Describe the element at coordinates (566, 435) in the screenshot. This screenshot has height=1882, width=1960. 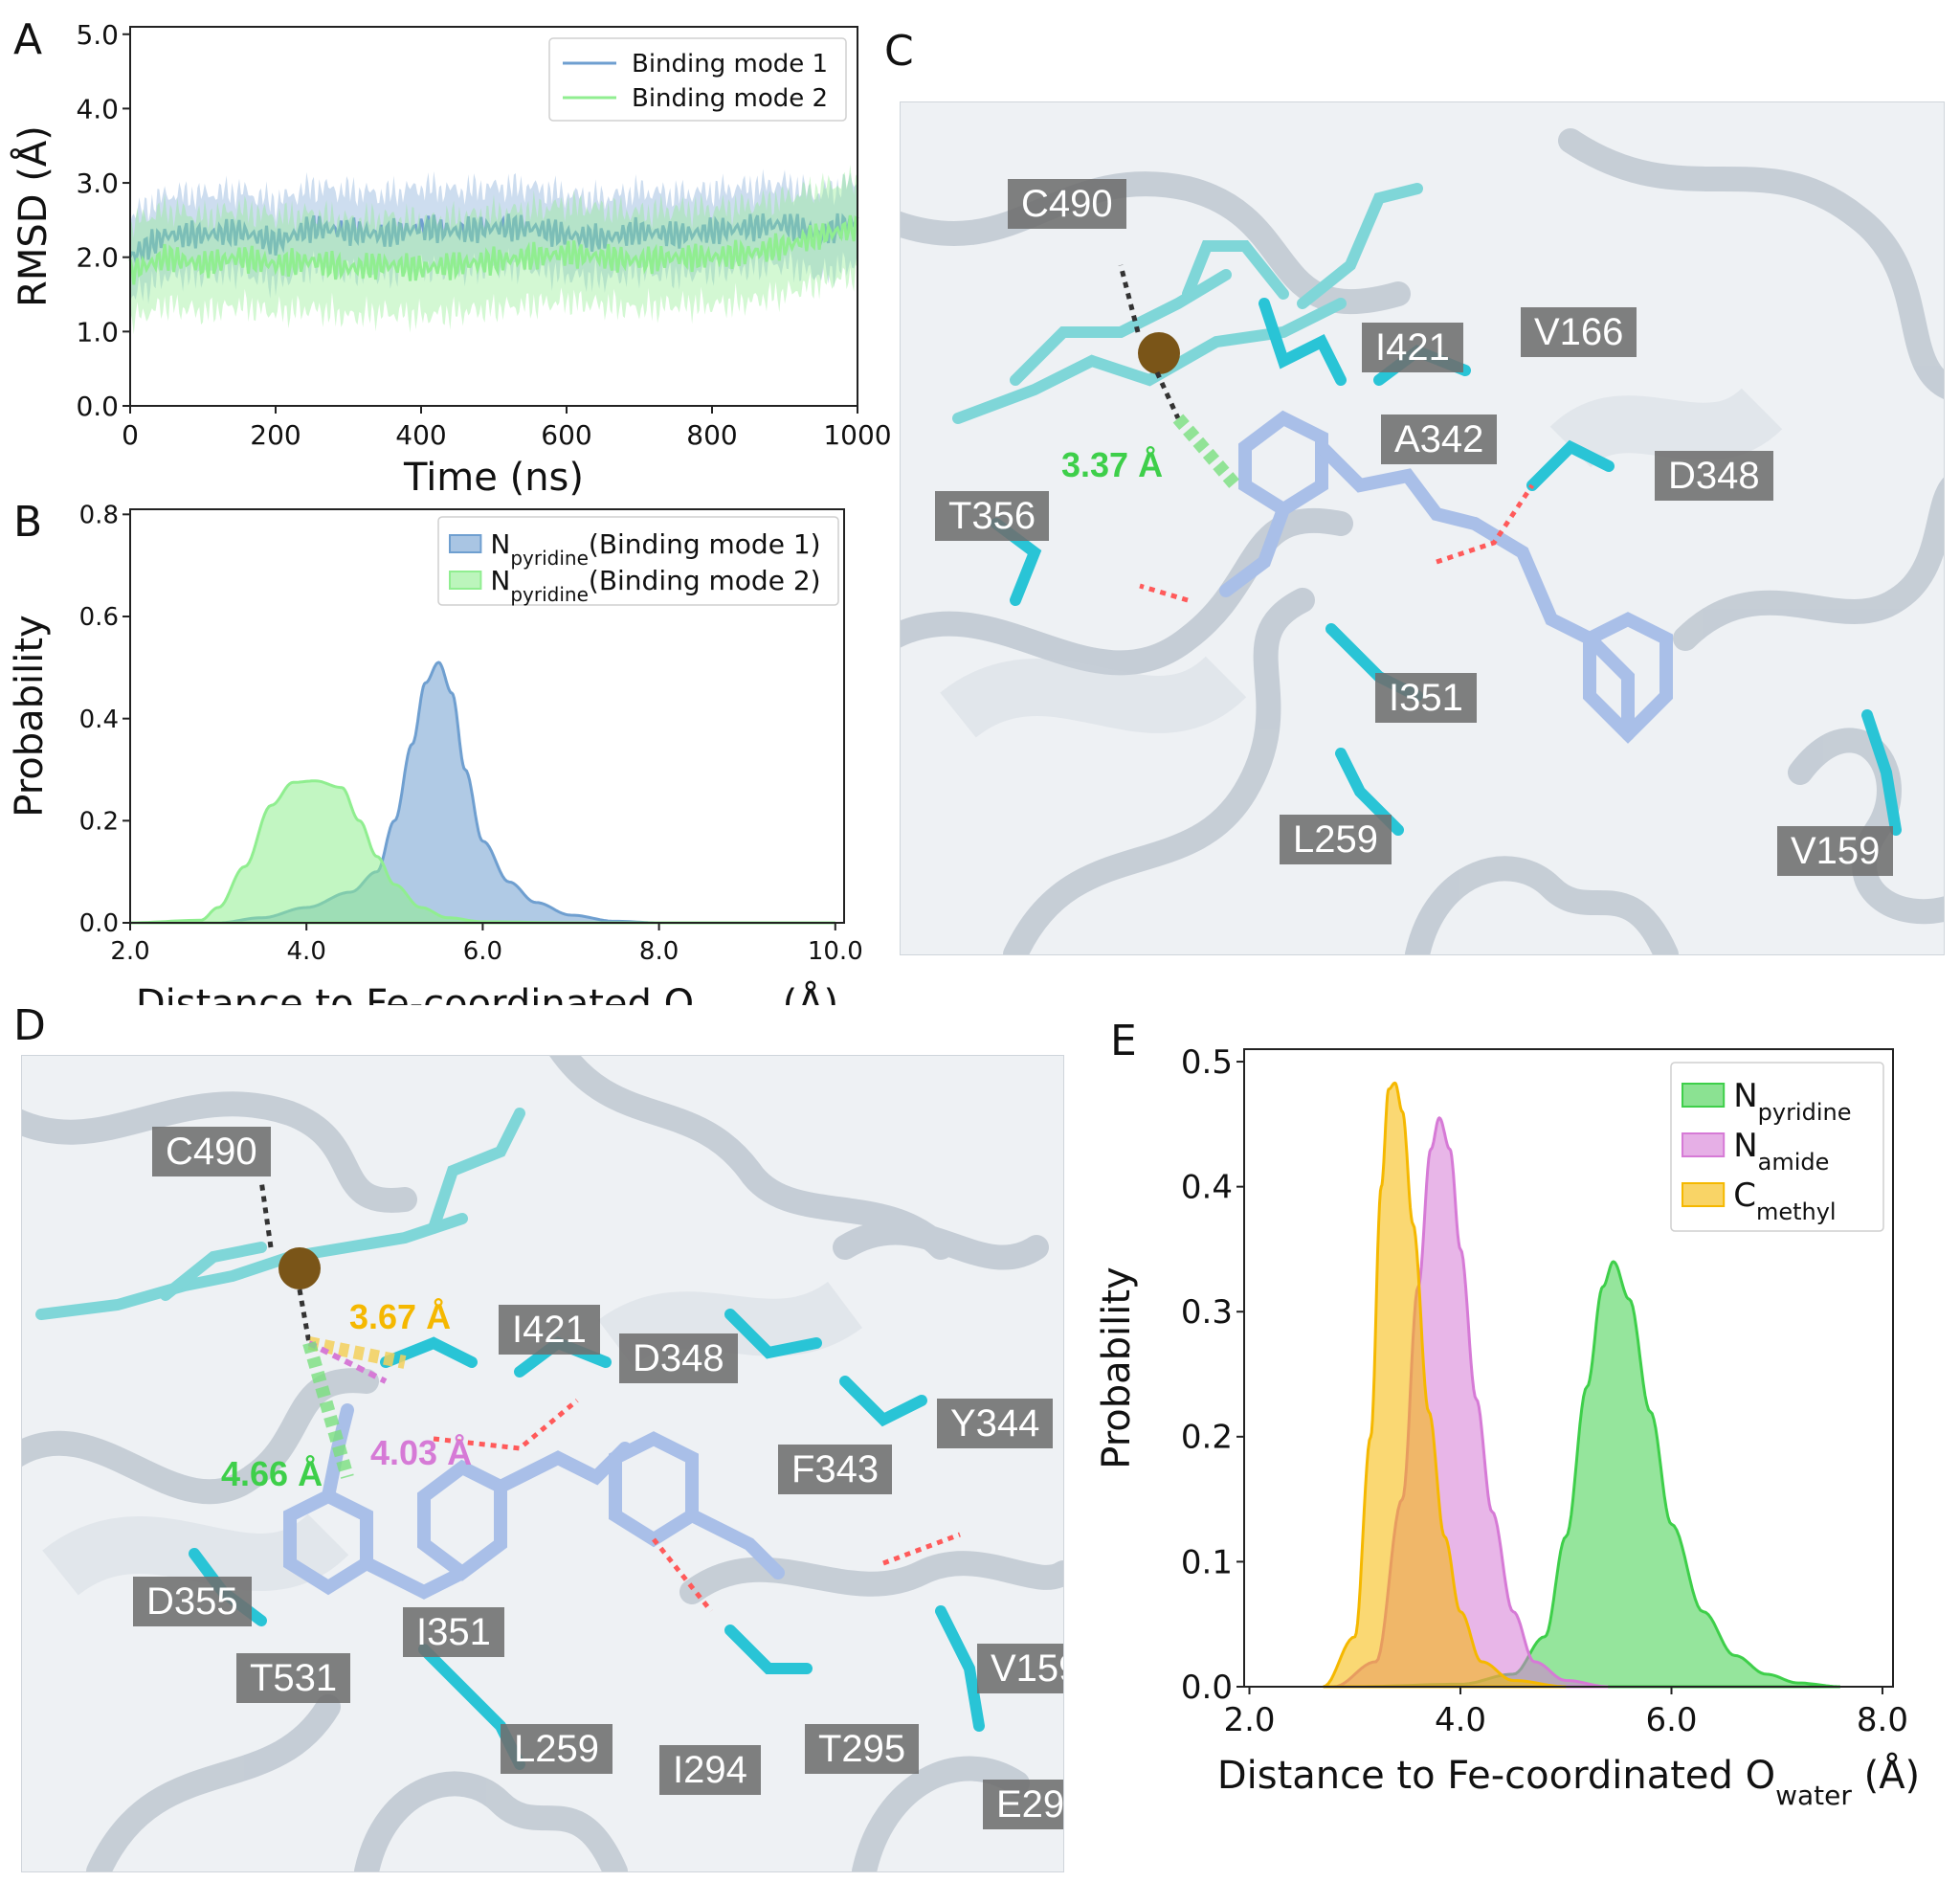
I see `x-tick-label: 600` at that location.